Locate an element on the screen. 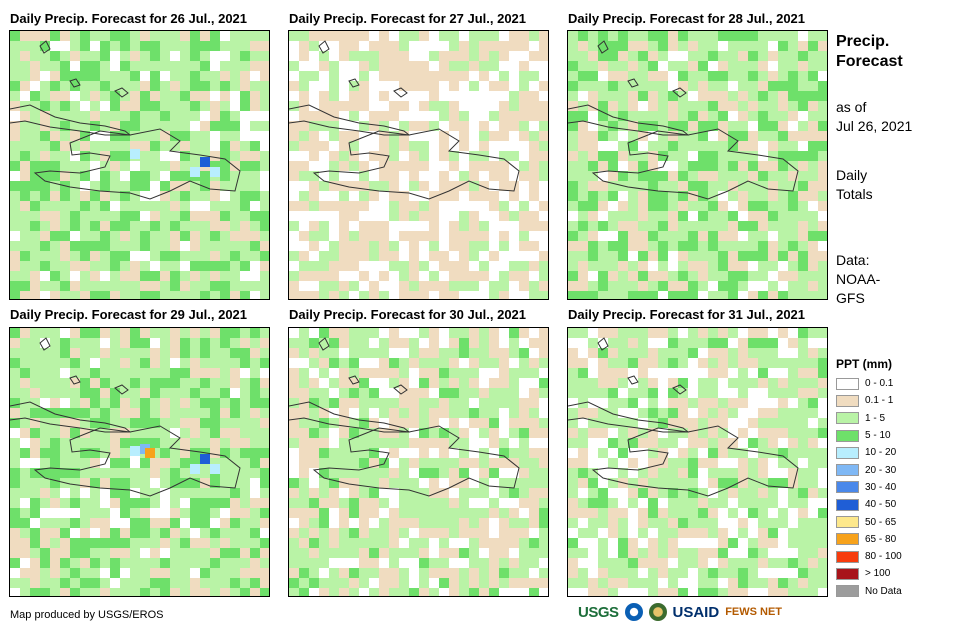 This screenshot has height=635, width=970. legend-label: 30 - 40 is located at coordinates (881, 487).